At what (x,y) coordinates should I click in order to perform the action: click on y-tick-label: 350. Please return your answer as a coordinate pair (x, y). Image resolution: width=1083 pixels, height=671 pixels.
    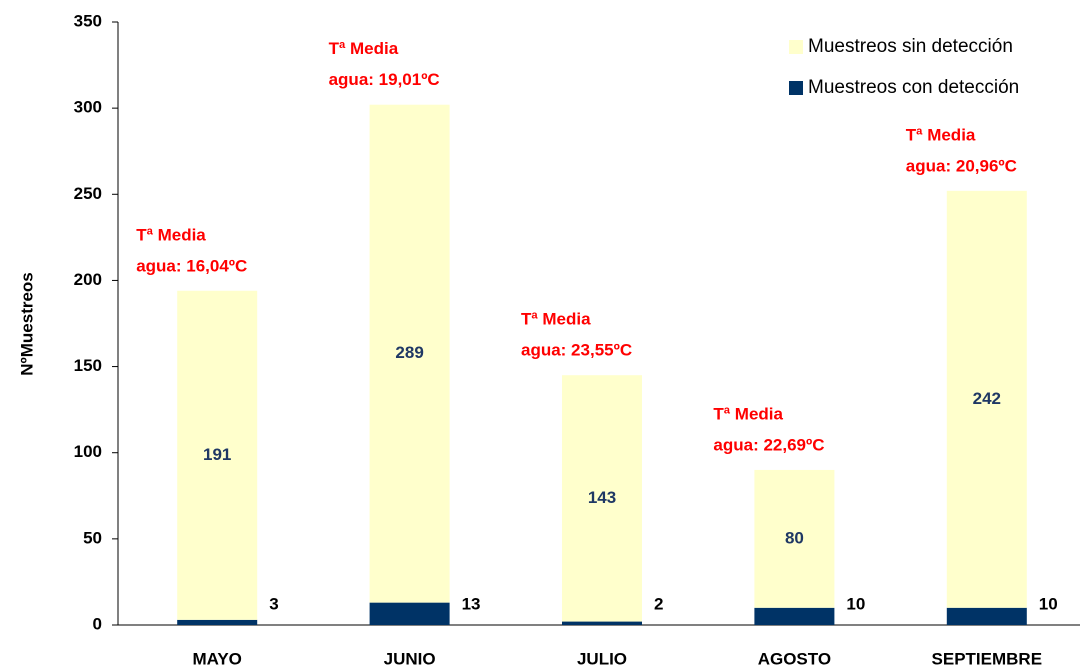
    Looking at the image, I should click on (88, 20).